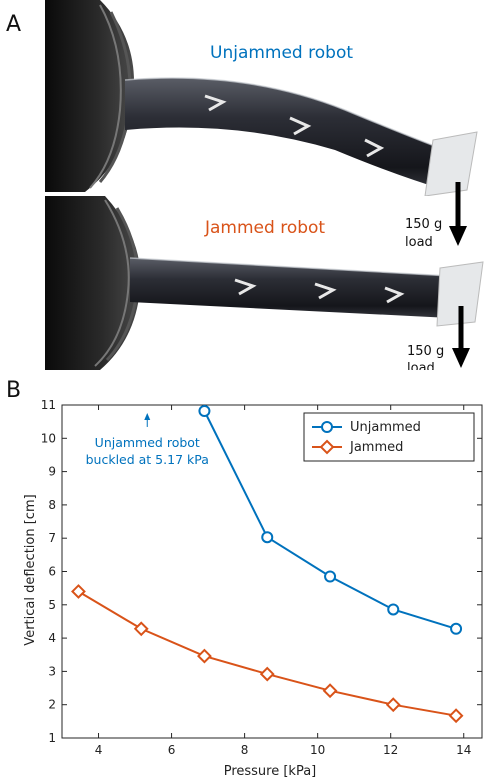 Image resolution: width=487 pixels, height=779 pixels. Describe the element at coordinates (52, 538) in the screenshot. I see `y-tick-label: 7` at that location.